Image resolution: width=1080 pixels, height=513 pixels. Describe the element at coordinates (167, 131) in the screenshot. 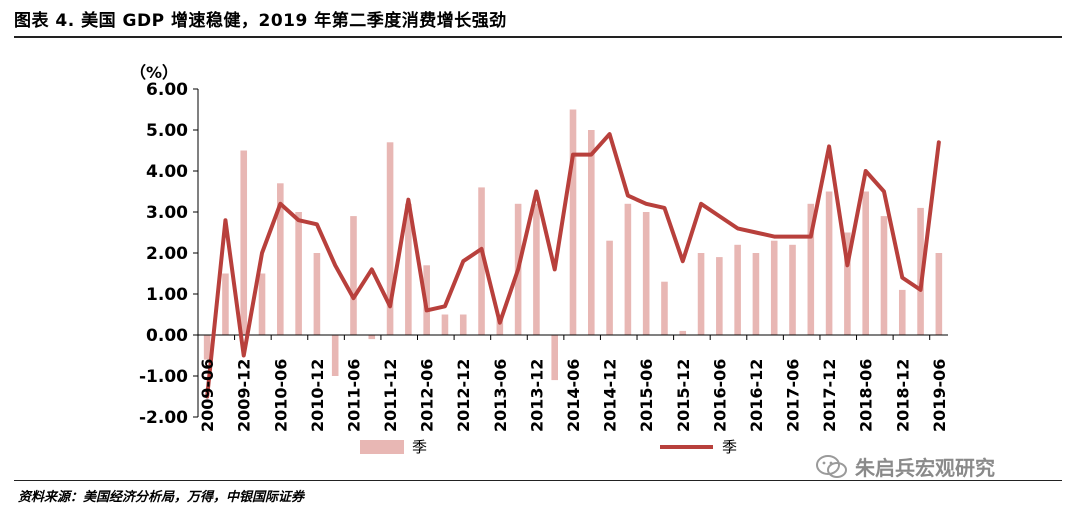

I see `y-tick-label: 5.00` at that location.